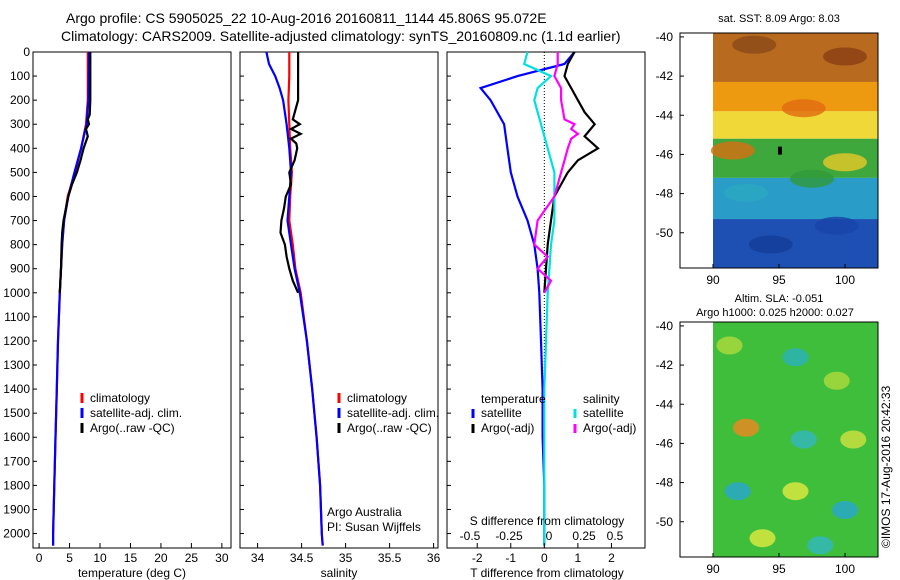  What do you see at coordinates (779, 280) in the screenshot?
I see `sst_map-xtick-label: 95` at bounding box center [779, 280].